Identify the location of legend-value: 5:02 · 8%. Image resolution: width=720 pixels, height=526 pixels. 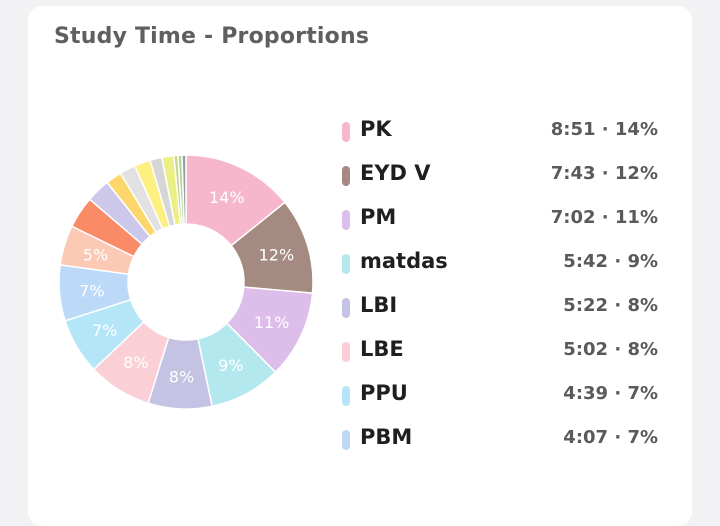
(610, 349).